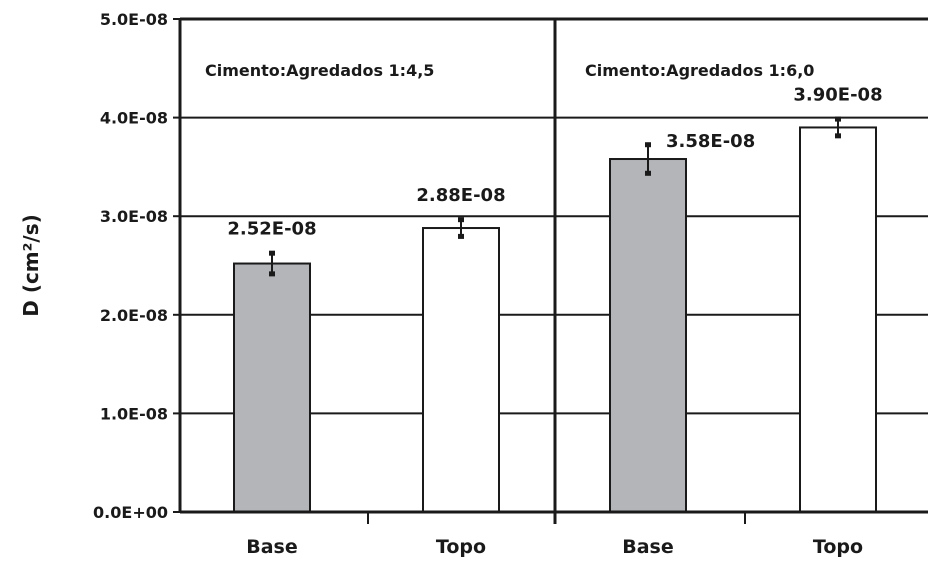 This screenshot has height=562, width=928. What do you see at coordinates (134, 413) in the screenshot?
I see `y-tick-label: 1.0E-08` at bounding box center [134, 413].